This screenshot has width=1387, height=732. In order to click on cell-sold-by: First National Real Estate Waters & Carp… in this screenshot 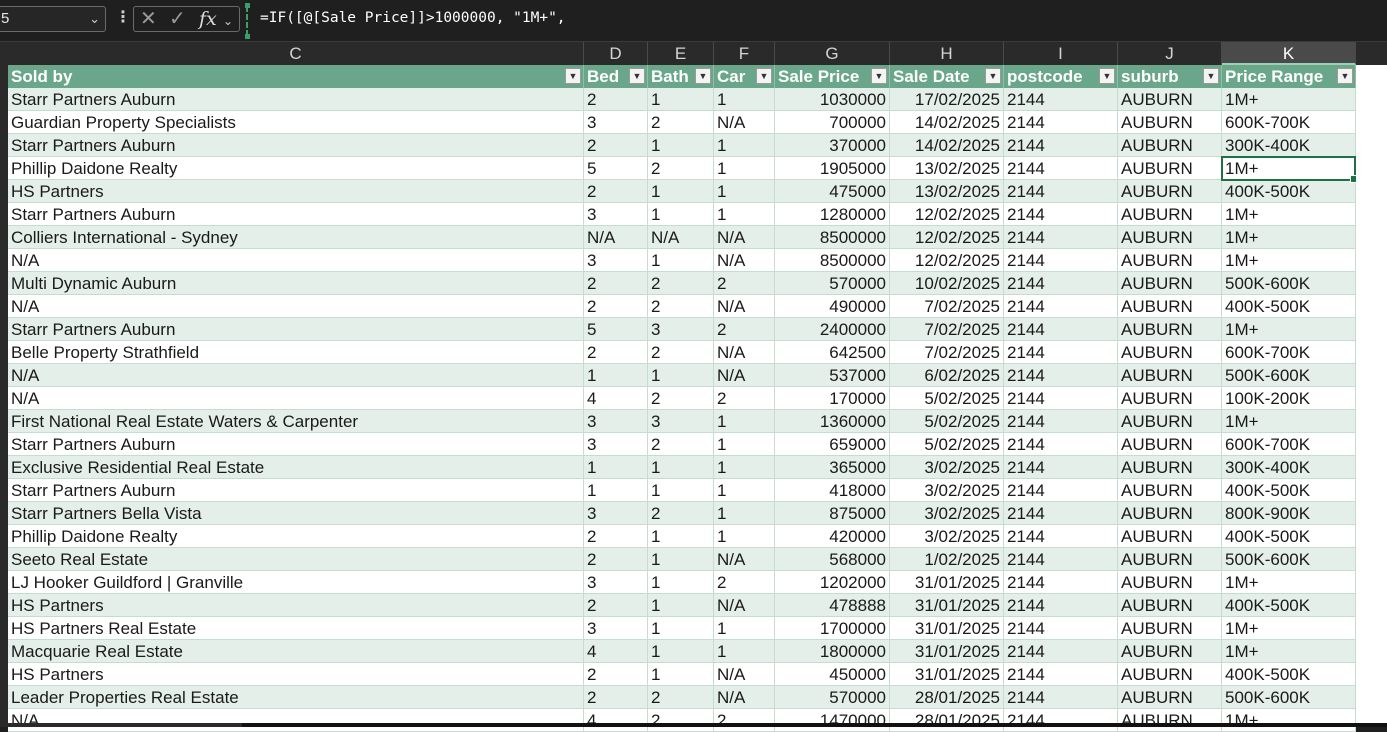, I will do `click(296, 421)`.